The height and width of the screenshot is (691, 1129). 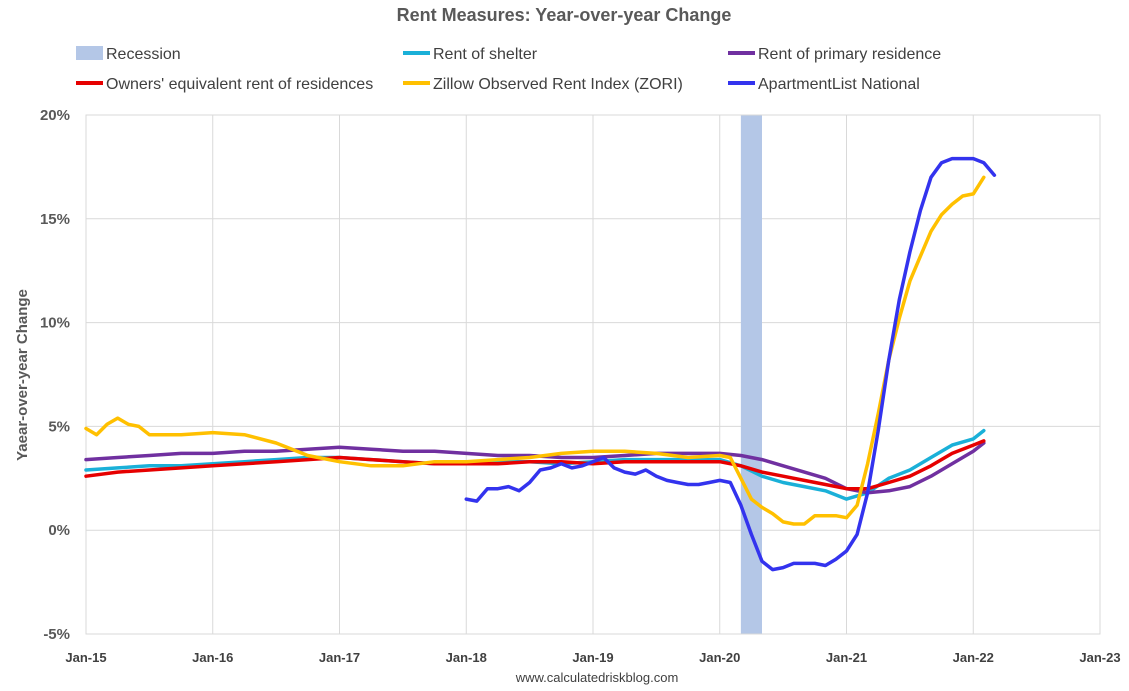 I want to click on legend-label-rent-of-shelter: Rent of shelter, so click(x=485, y=54).